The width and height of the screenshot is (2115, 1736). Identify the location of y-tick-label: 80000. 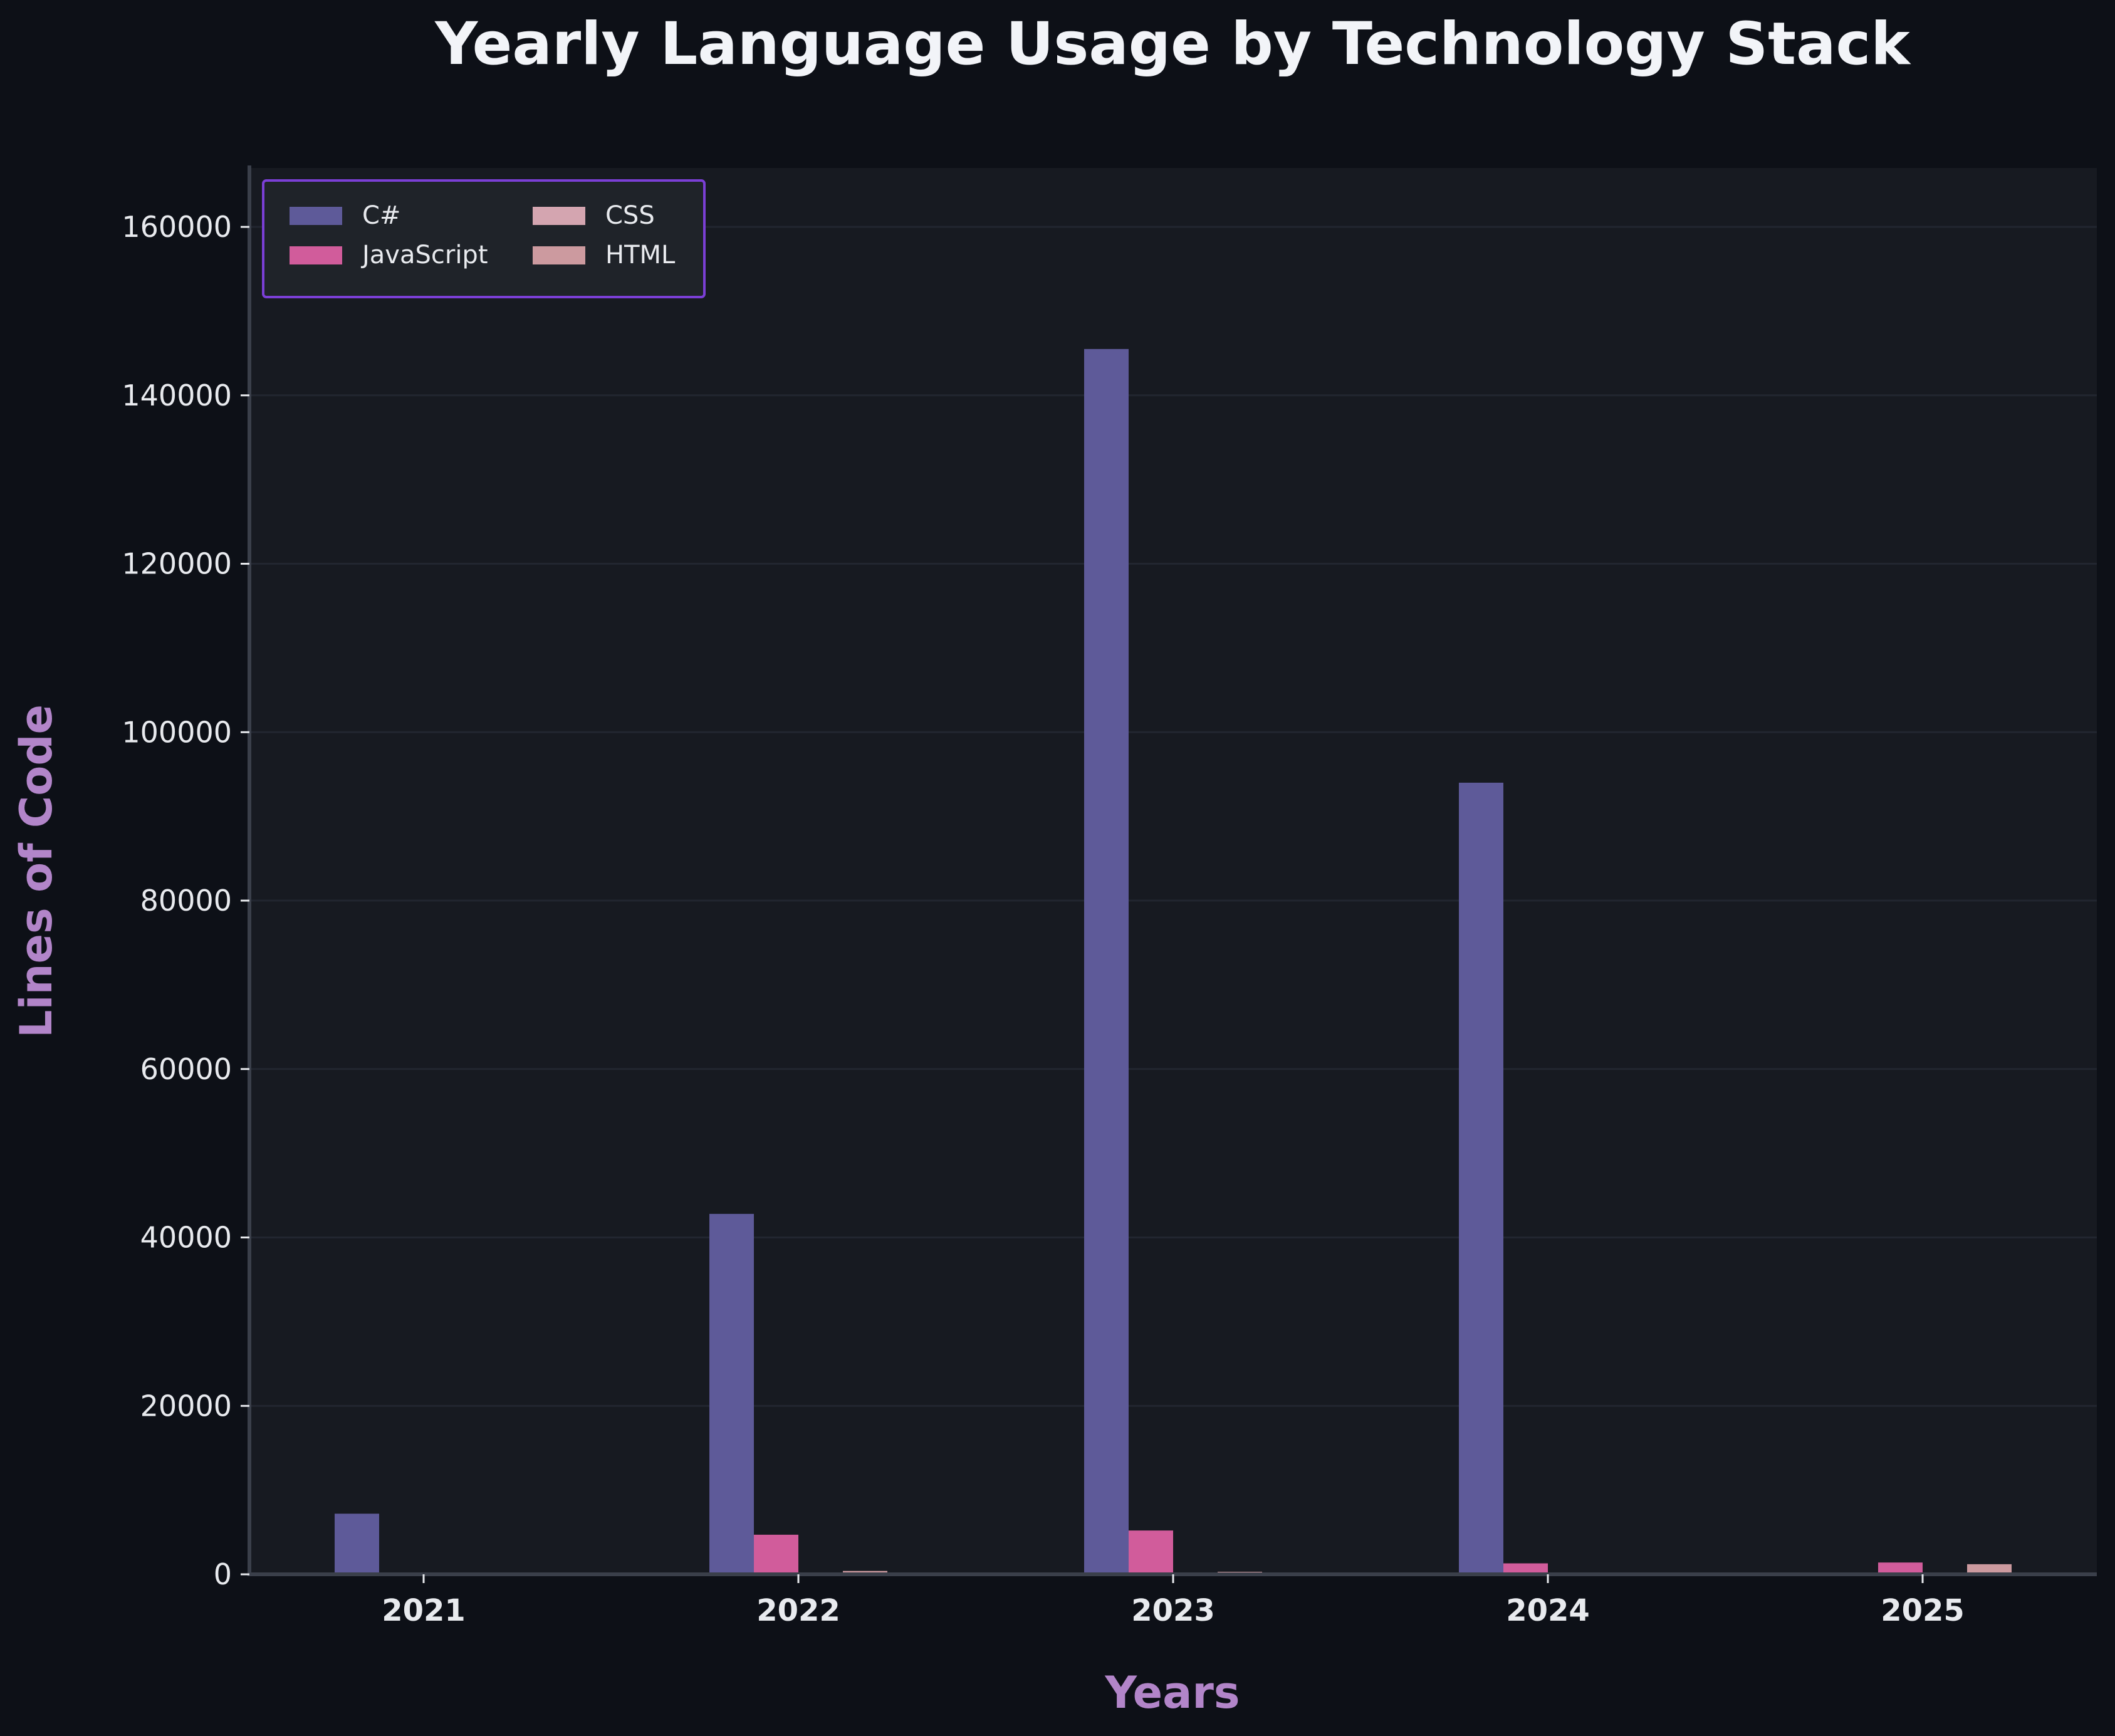
(186, 901).